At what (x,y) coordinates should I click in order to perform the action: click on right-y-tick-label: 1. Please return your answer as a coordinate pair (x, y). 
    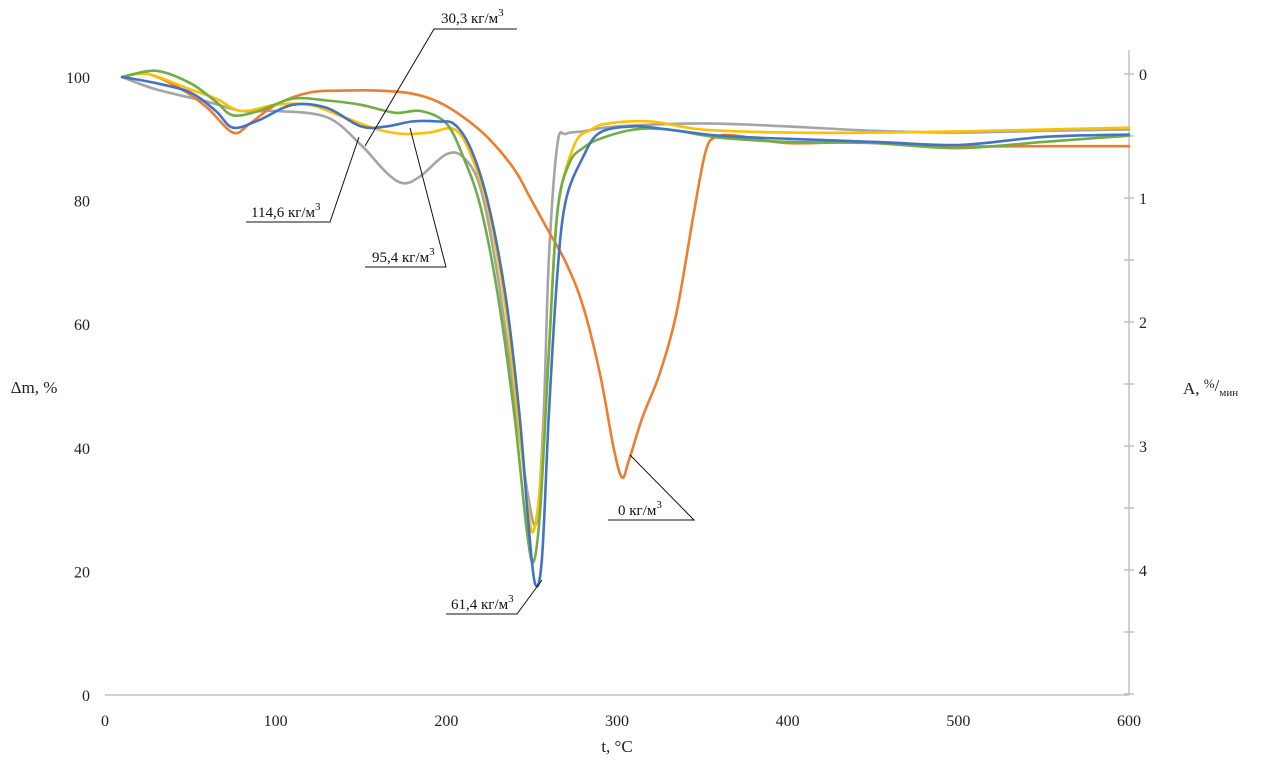
    Looking at the image, I should click on (1143, 199).